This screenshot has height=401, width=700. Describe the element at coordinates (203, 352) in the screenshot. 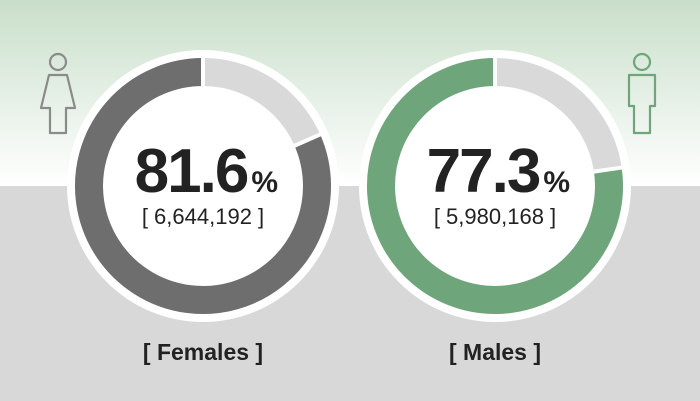

I see `group-name: [ Females ]` at that location.